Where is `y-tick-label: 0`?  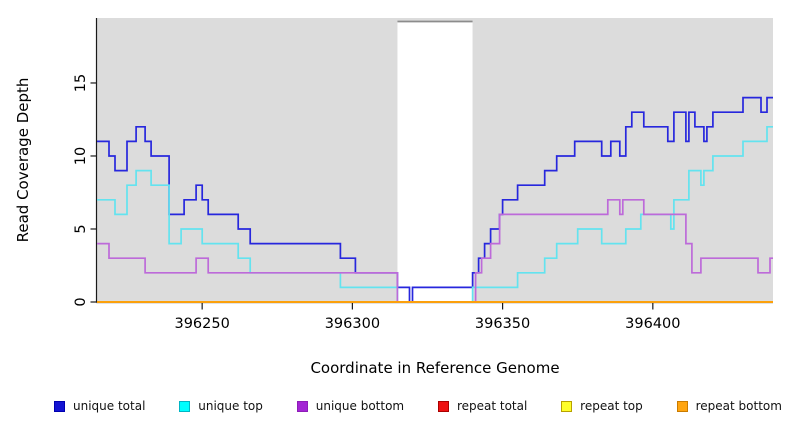 y-tick-label: 0 is located at coordinates (81, 301).